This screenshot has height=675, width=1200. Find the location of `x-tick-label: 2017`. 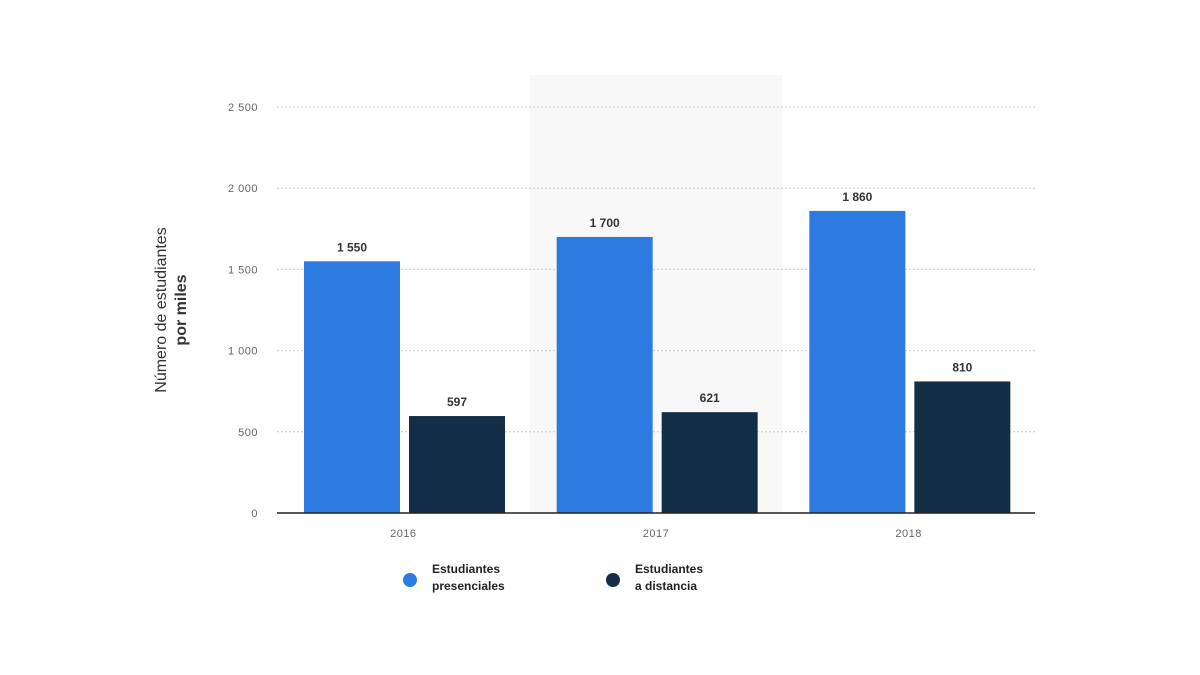

x-tick-label: 2017 is located at coordinates (656, 534).